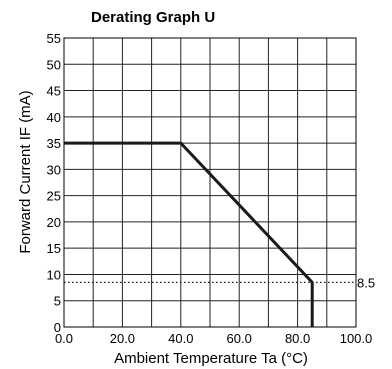 The width and height of the screenshot is (392, 369). I want to click on y-axis-label: Forward Current IF (mA), so click(25, 171).